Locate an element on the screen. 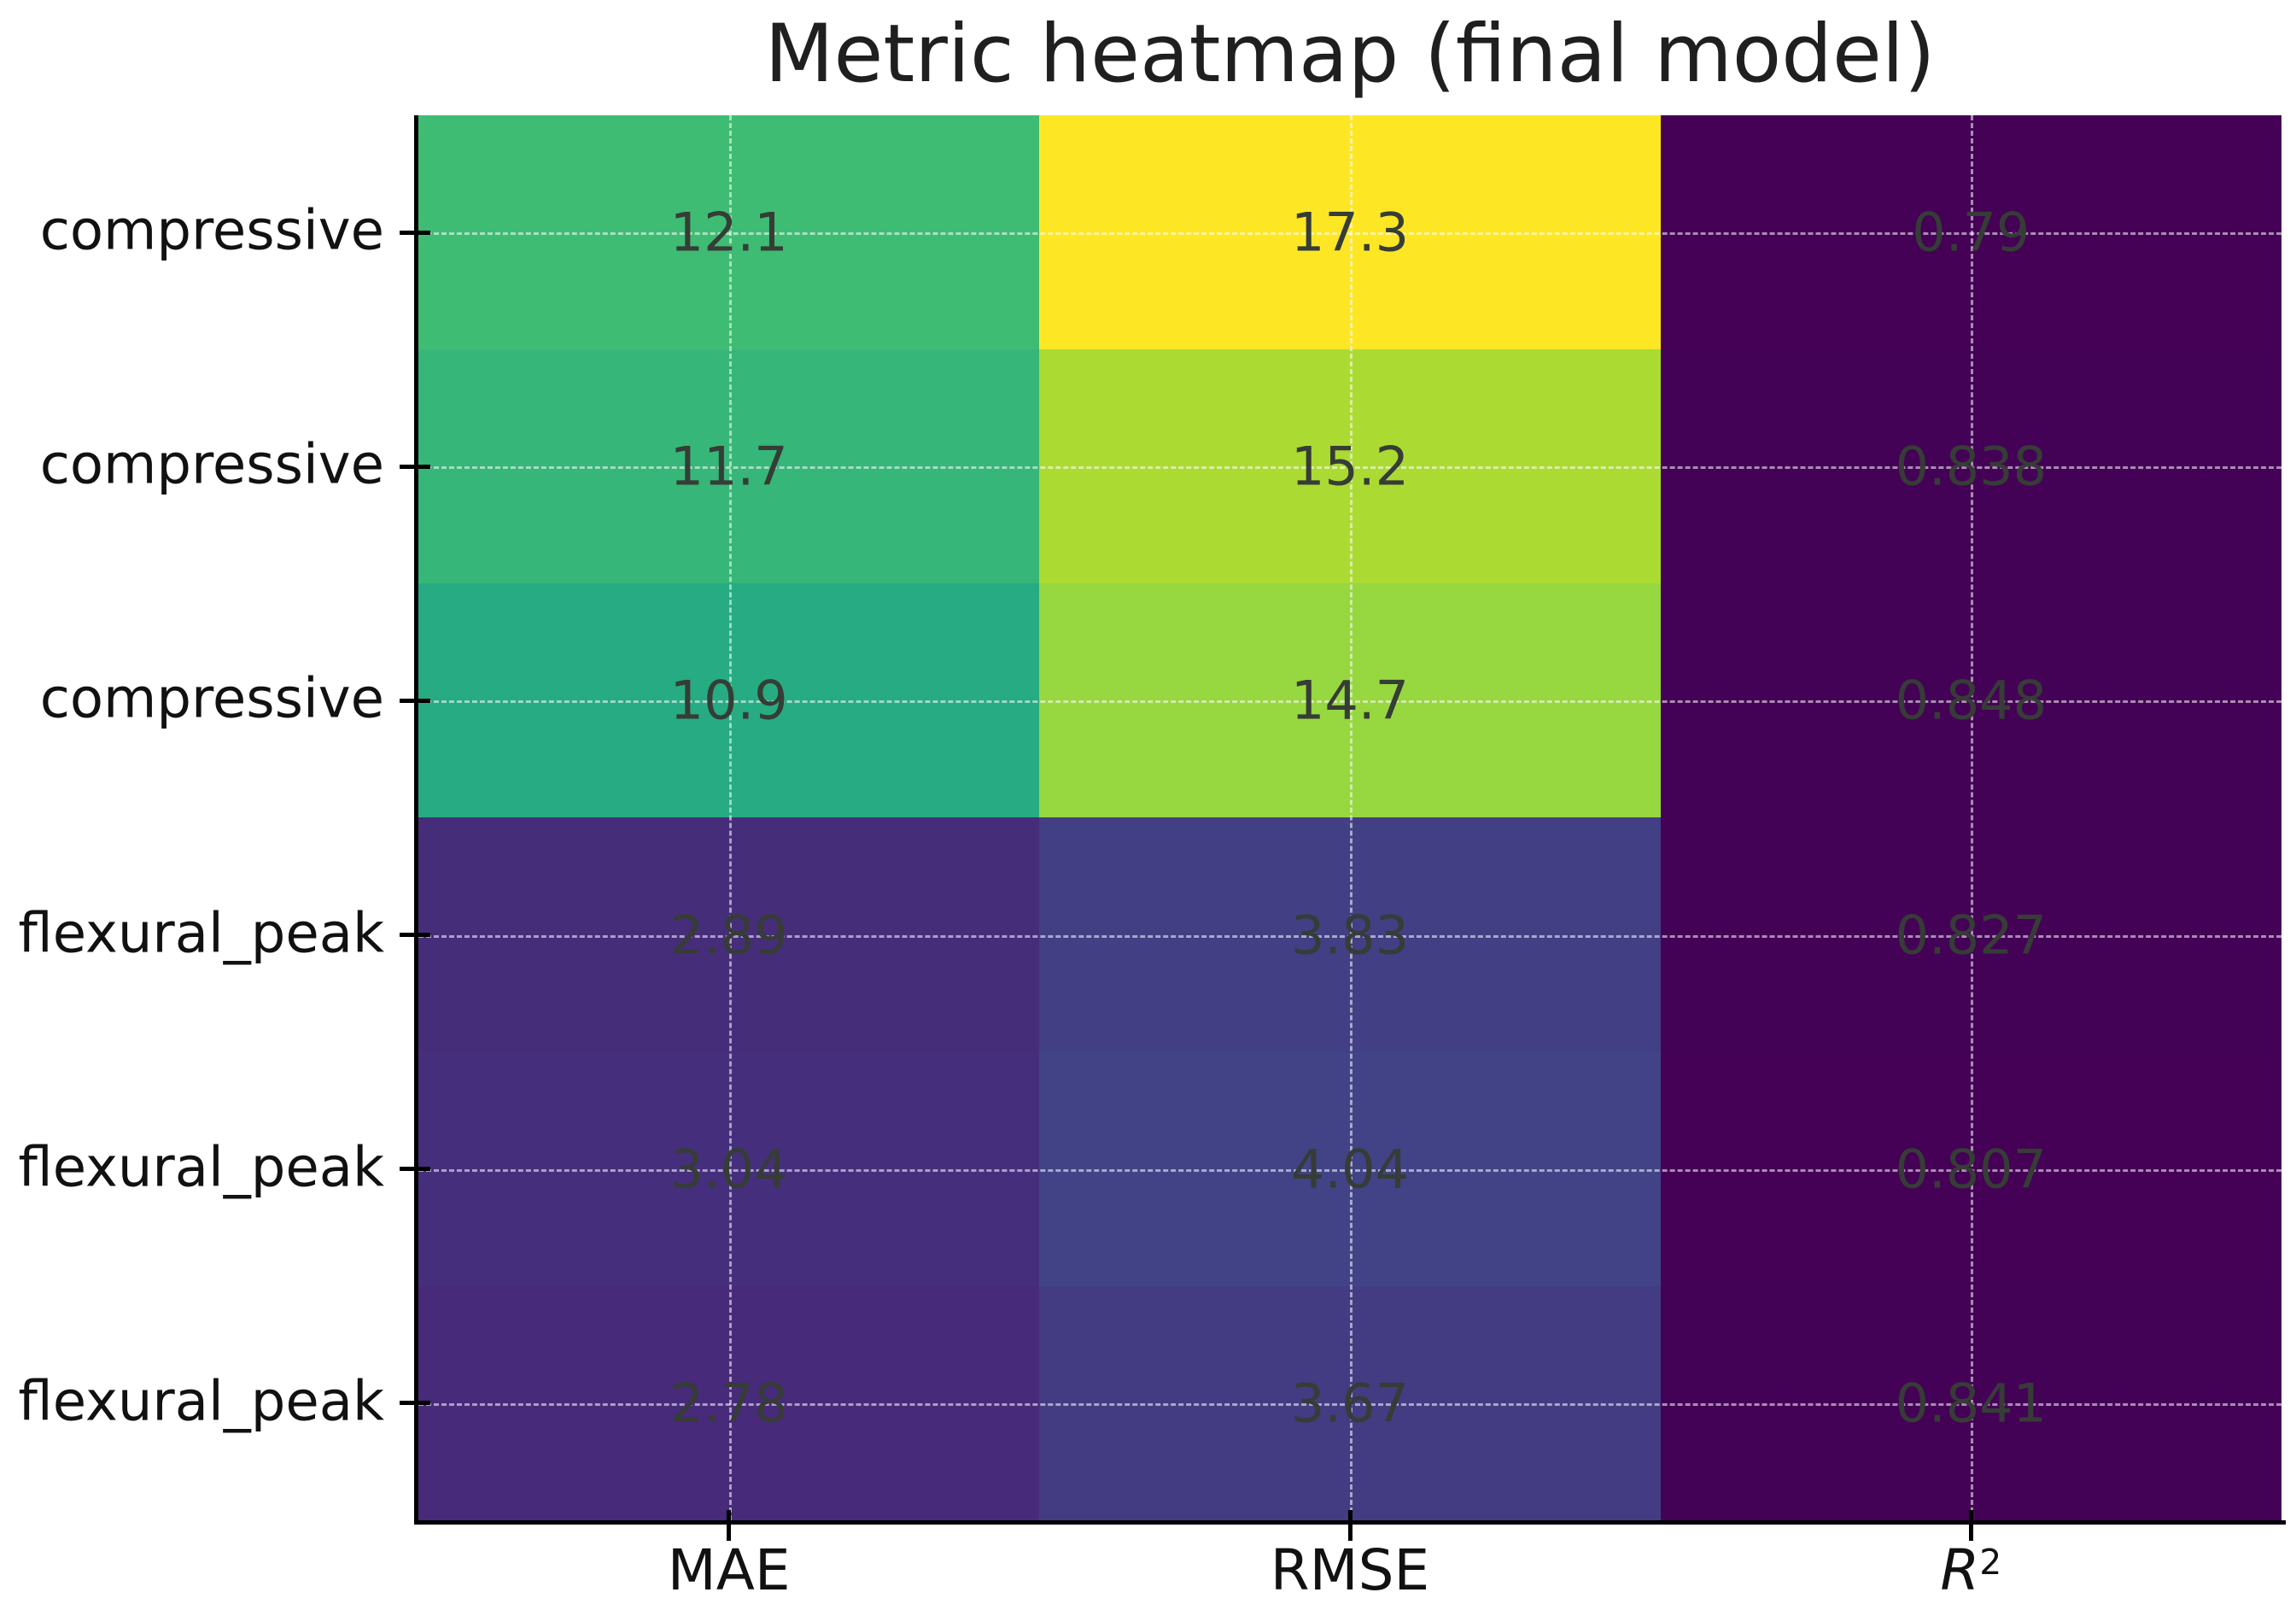  x-axis-tick-label: RMSE is located at coordinates (1350, 1570).